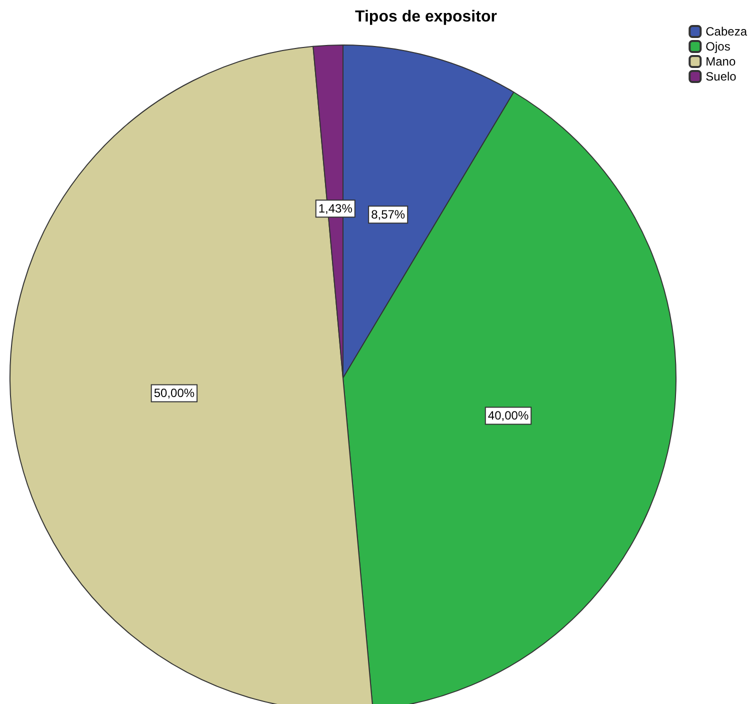 The height and width of the screenshot is (704, 756). Describe the element at coordinates (388, 215) in the screenshot. I see `data-label: 8,57%` at that location.